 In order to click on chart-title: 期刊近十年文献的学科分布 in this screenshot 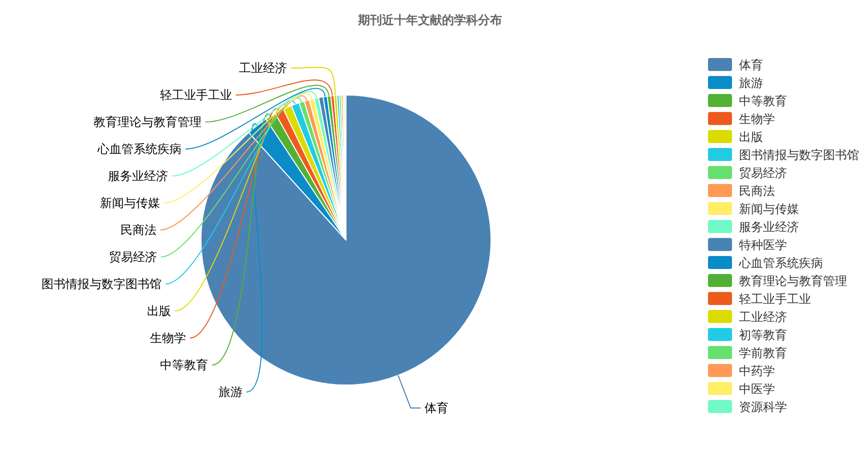, I will do `click(429, 20)`.